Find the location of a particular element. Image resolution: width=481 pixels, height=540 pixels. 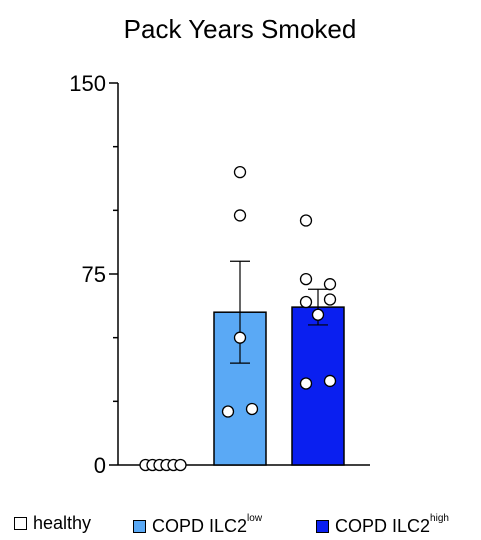

legend-item-healthy: healthy is located at coordinates (52, 523).